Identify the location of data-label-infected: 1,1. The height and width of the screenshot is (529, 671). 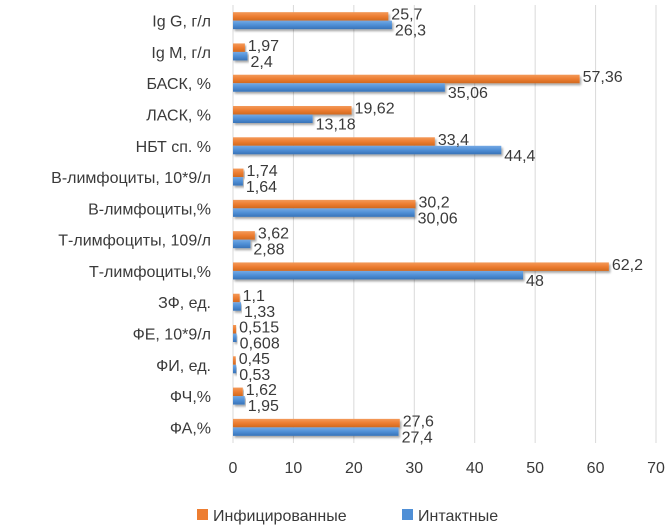
(254, 296).